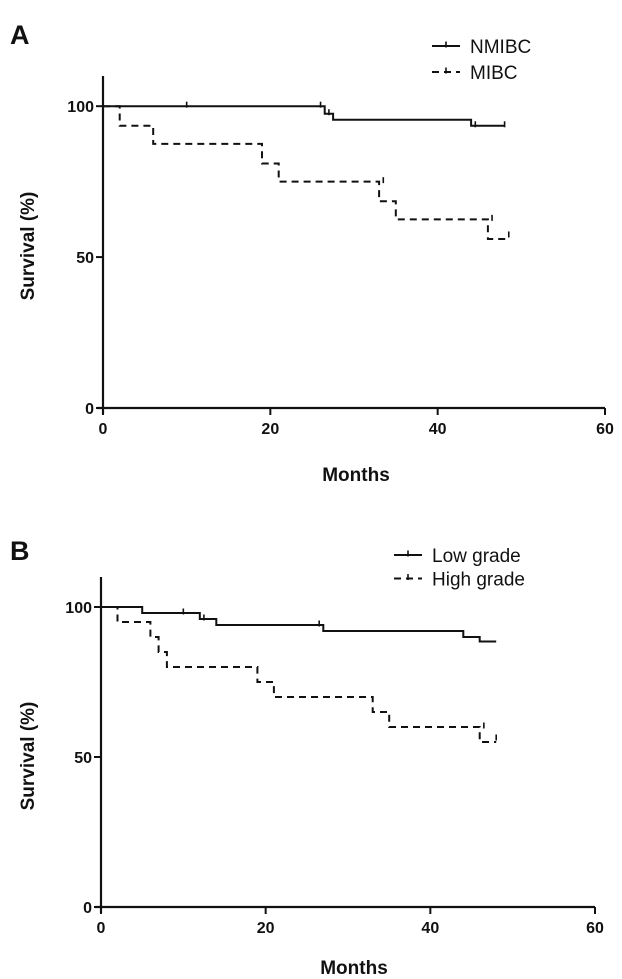  I want to click on panel-b-curves, so click(299, 674).